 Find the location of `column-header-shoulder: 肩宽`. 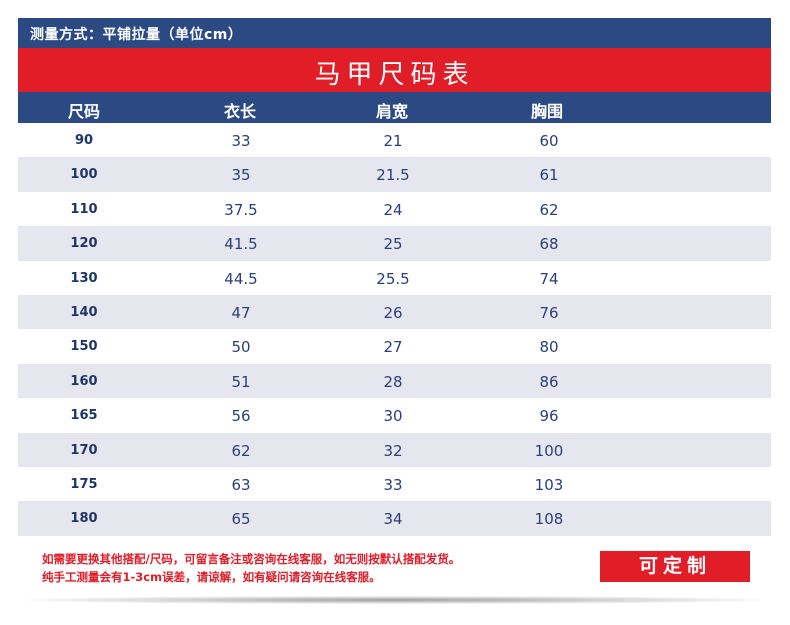

column-header-shoulder: 肩宽 is located at coordinates (391, 111).